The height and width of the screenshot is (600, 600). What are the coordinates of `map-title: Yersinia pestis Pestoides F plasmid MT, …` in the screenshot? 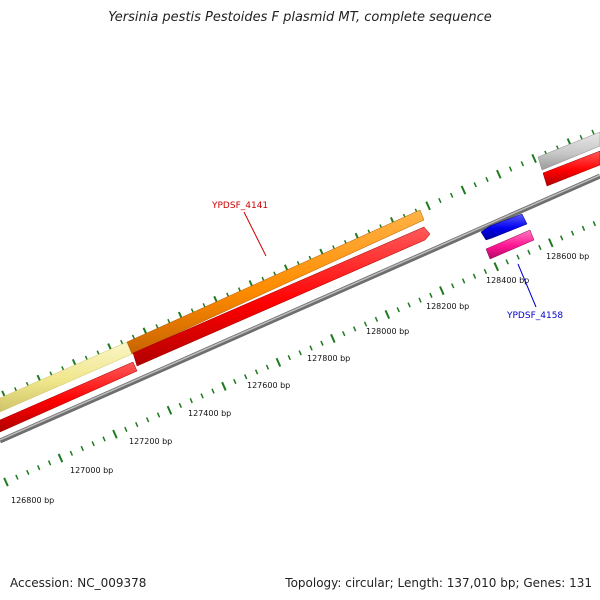 It's located at (300, 17).